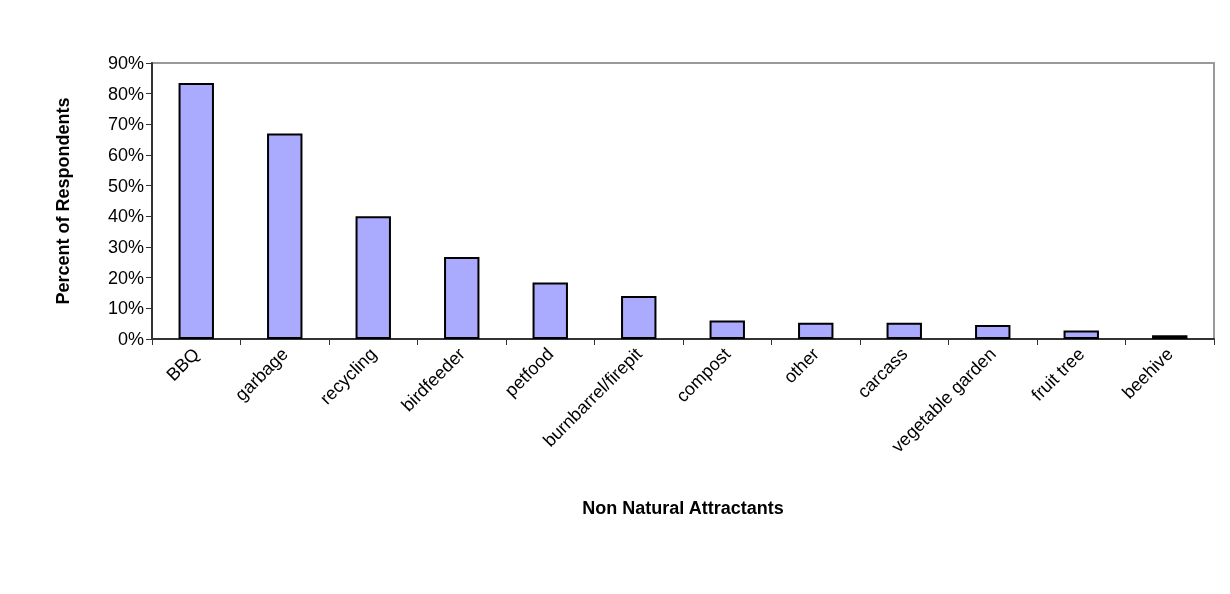 This screenshot has height=594, width=1230. What do you see at coordinates (125, 247) in the screenshot?
I see `y-tick-label: 30%` at bounding box center [125, 247].